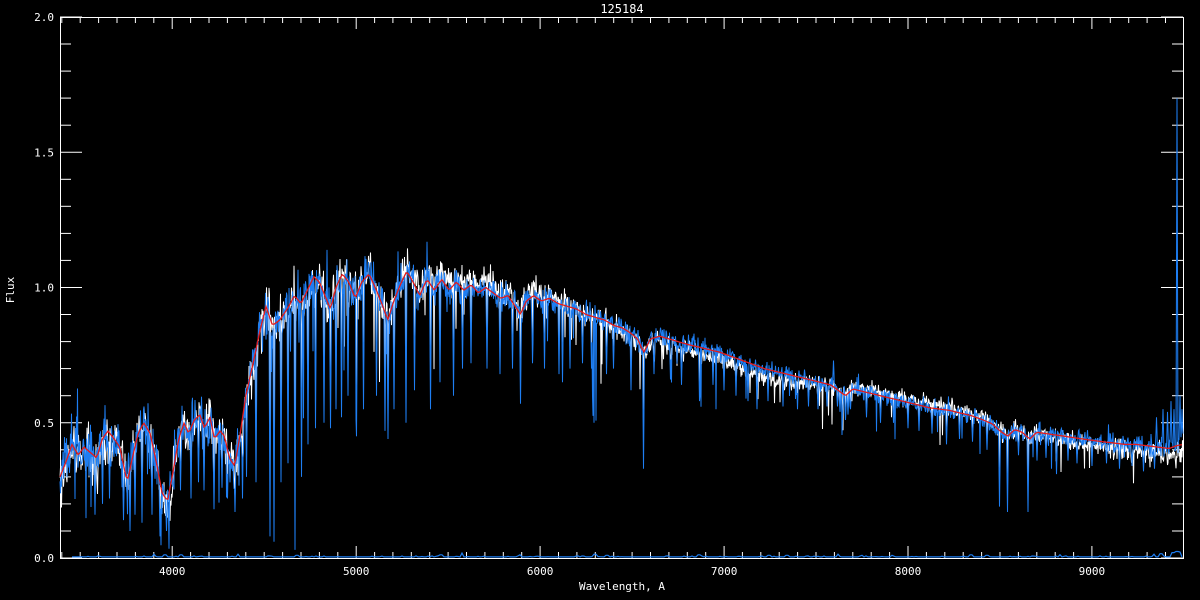  What do you see at coordinates (908, 571) in the screenshot?
I see `x-tick-label: 8000` at bounding box center [908, 571].